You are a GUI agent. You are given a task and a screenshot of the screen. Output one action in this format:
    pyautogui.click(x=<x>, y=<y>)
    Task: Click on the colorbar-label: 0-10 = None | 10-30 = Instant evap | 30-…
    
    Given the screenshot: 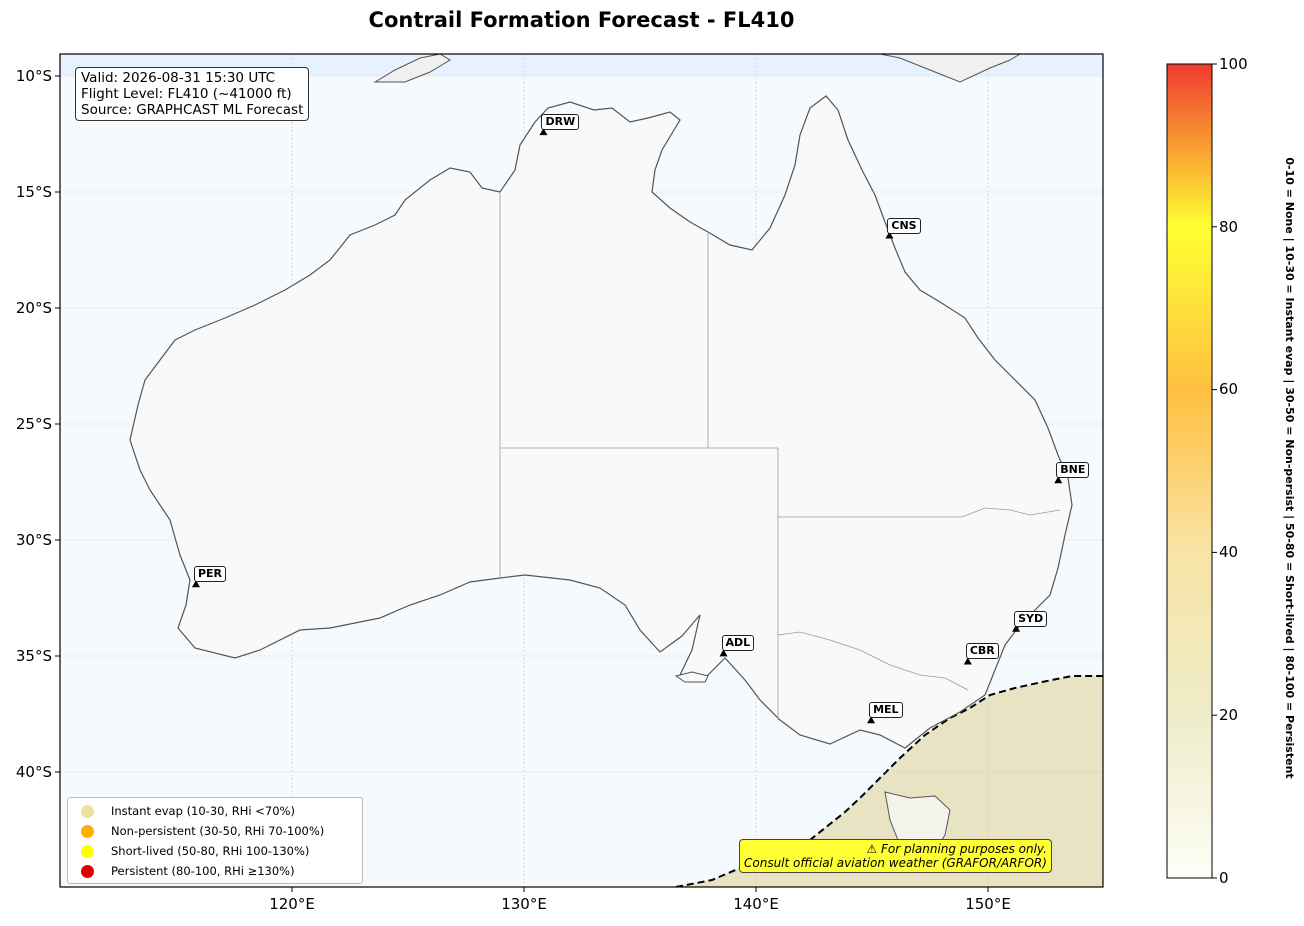 What is the action you would take?
    pyautogui.click(x=1289, y=468)
    